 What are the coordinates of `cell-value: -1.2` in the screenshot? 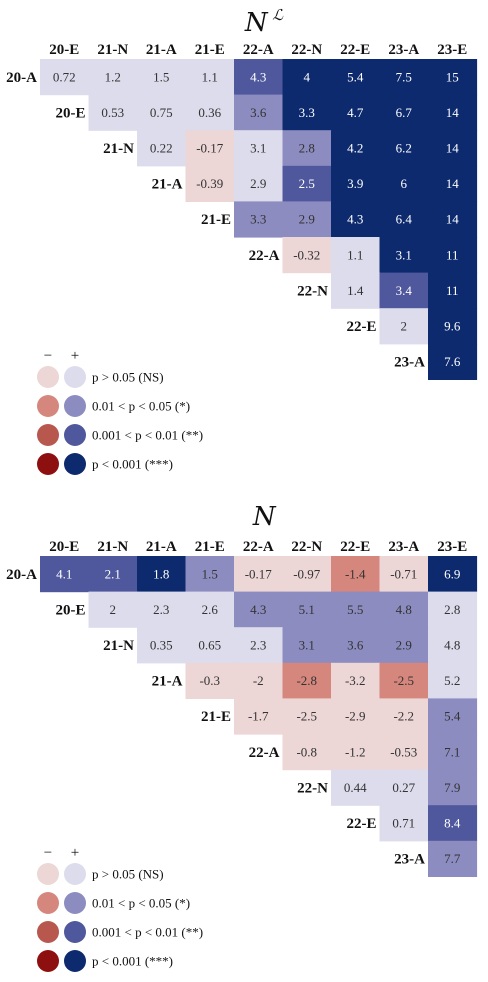 It's located at (355, 751).